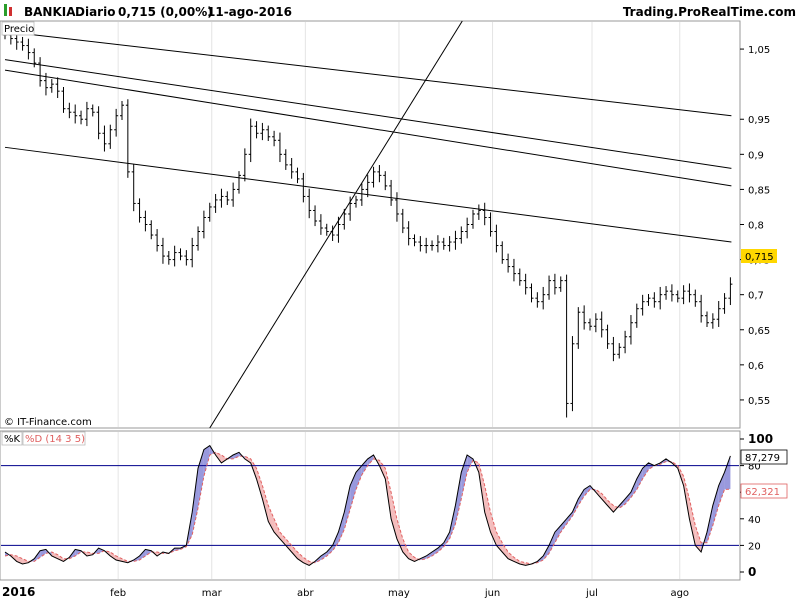  I want to click on price-tag-box, so click(18, 28).